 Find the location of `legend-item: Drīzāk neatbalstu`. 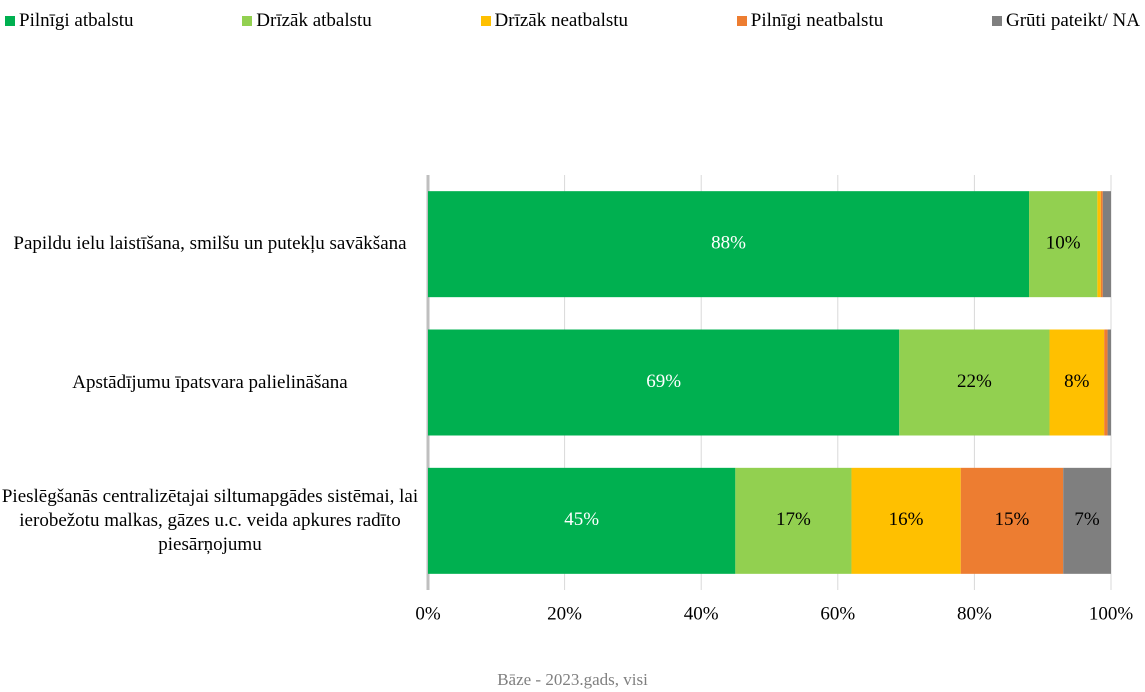

legend-item: Drīzāk neatbalstu is located at coordinates (554, 21).